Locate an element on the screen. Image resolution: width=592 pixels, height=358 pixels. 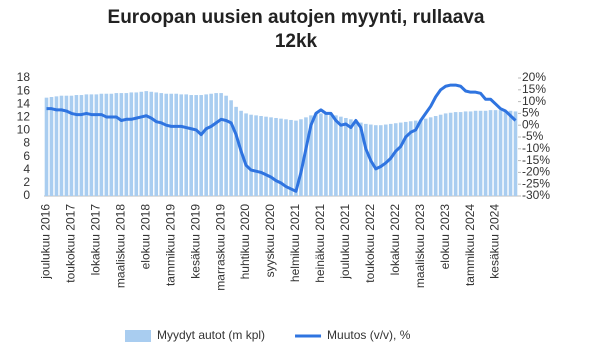
legend-label: Myydyt autot (m kpl) is located at coordinates (211, 335).